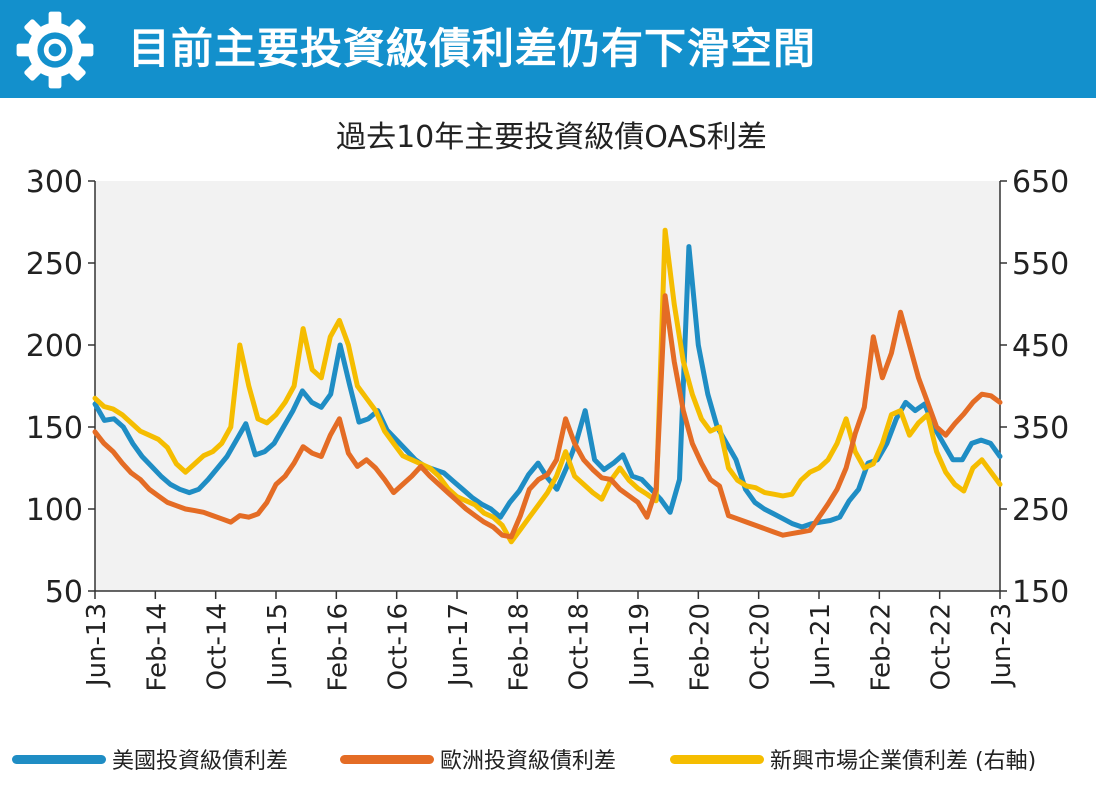  Describe the element at coordinates (64, 592) in the screenshot. I see `left-tick-label: 50` at that location.